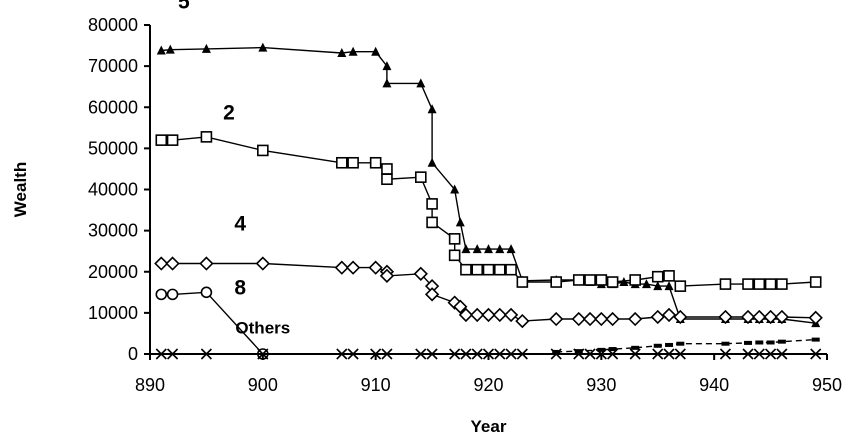  I want to click on x-tick-label: 900, so click(263, 385).